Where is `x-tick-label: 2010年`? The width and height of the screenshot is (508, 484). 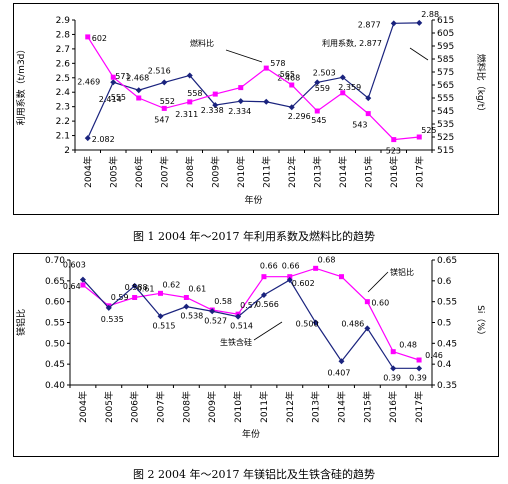 x-tick-label: 2010年 is located at coordinates (238, 407).